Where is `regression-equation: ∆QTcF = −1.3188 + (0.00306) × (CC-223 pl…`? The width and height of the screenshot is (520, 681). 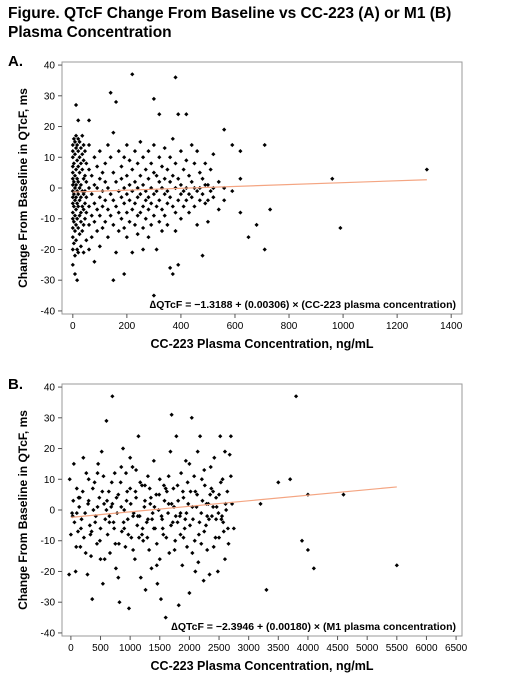
regression-equation: ∆QTcF = −1.3188 + (0.00306) × (CC-223 pl… is located at coordinates (303, 305).